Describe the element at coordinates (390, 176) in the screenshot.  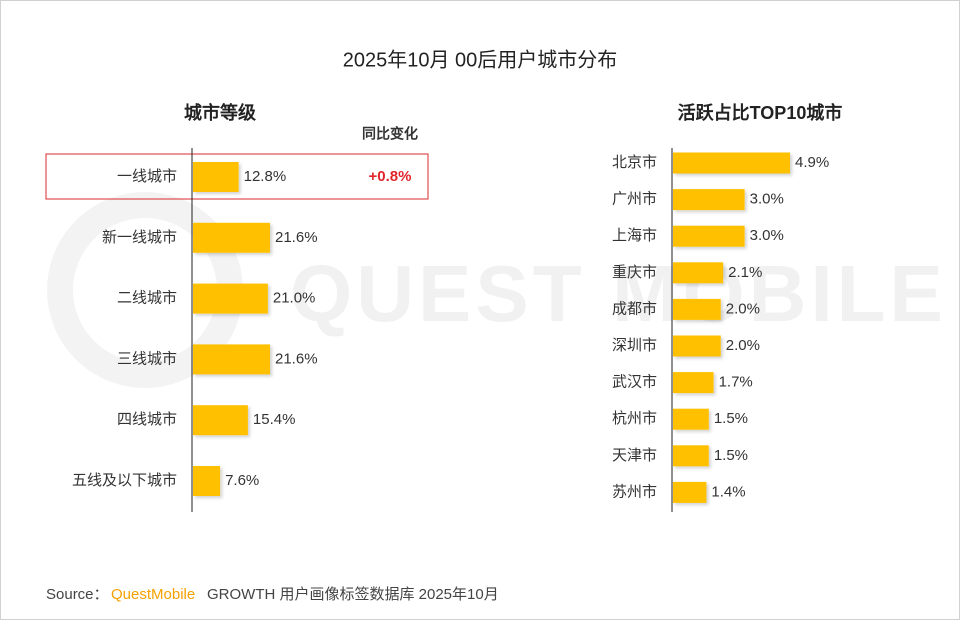
I see `change-label: +0.8%` at that location.